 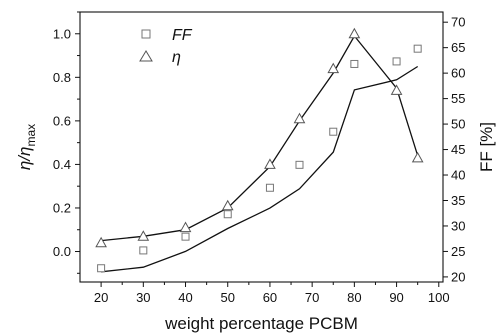 I want to click on y-left-tick-label: 0.8, so click(x=62, y=77).